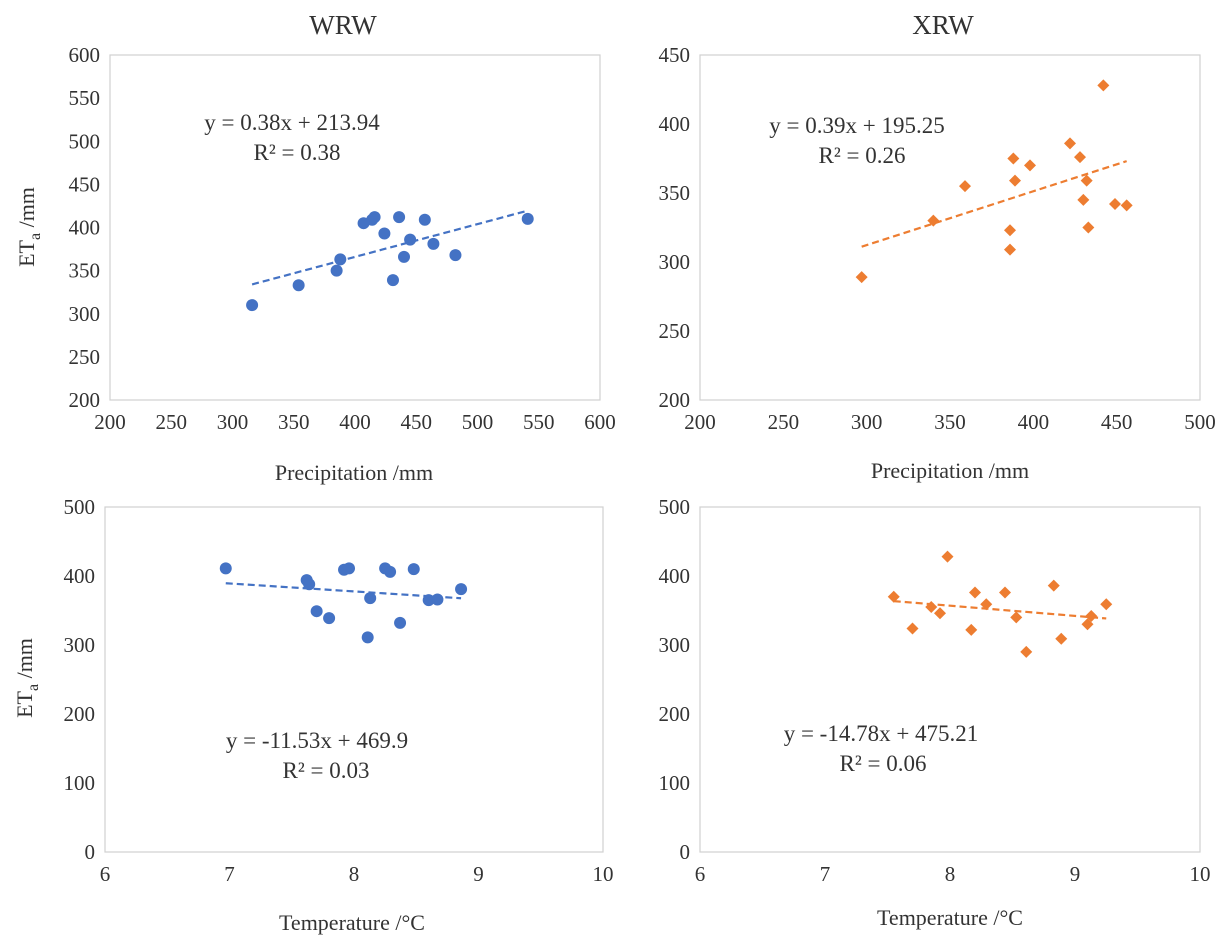 This screenshot has width=1225, height=936. Describe the element at coordinates (85, 314) in the screenshot. I see `y-tick-label: 300` at that location.